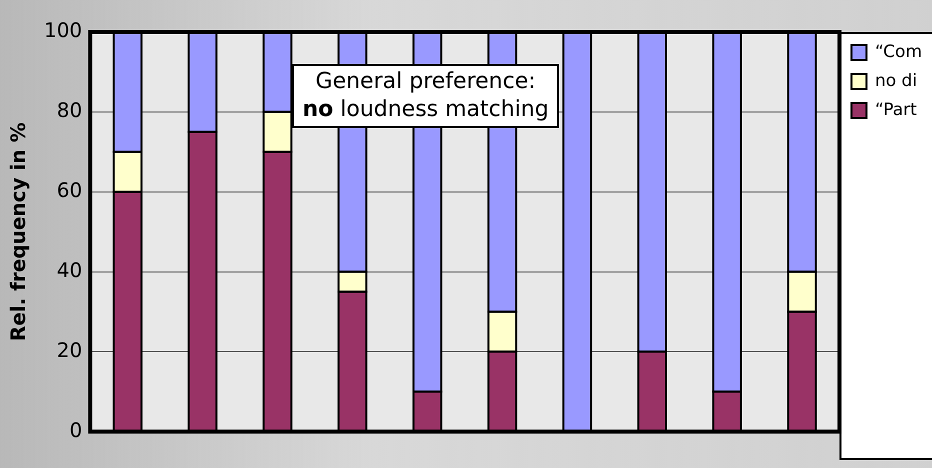  Describe the element at coordinates (69, 350) in the screenshot. I see `y-tick-label: 20` at that location.